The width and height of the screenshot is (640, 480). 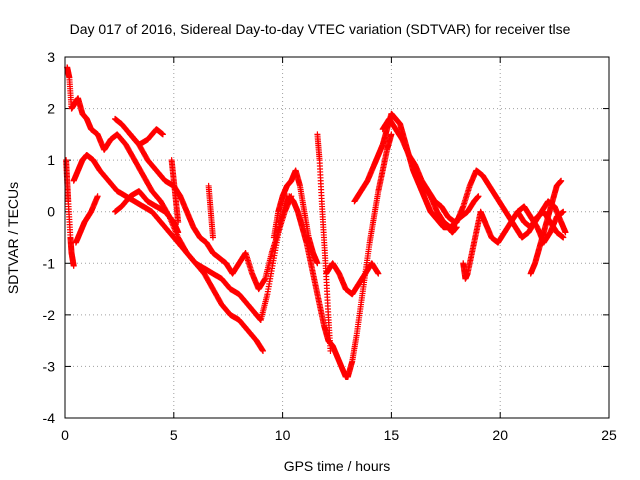 What do you see at coordinates (51, 160) in the screenshot?
I see `y-tick-label: 1` at bounding box center [51, 160].